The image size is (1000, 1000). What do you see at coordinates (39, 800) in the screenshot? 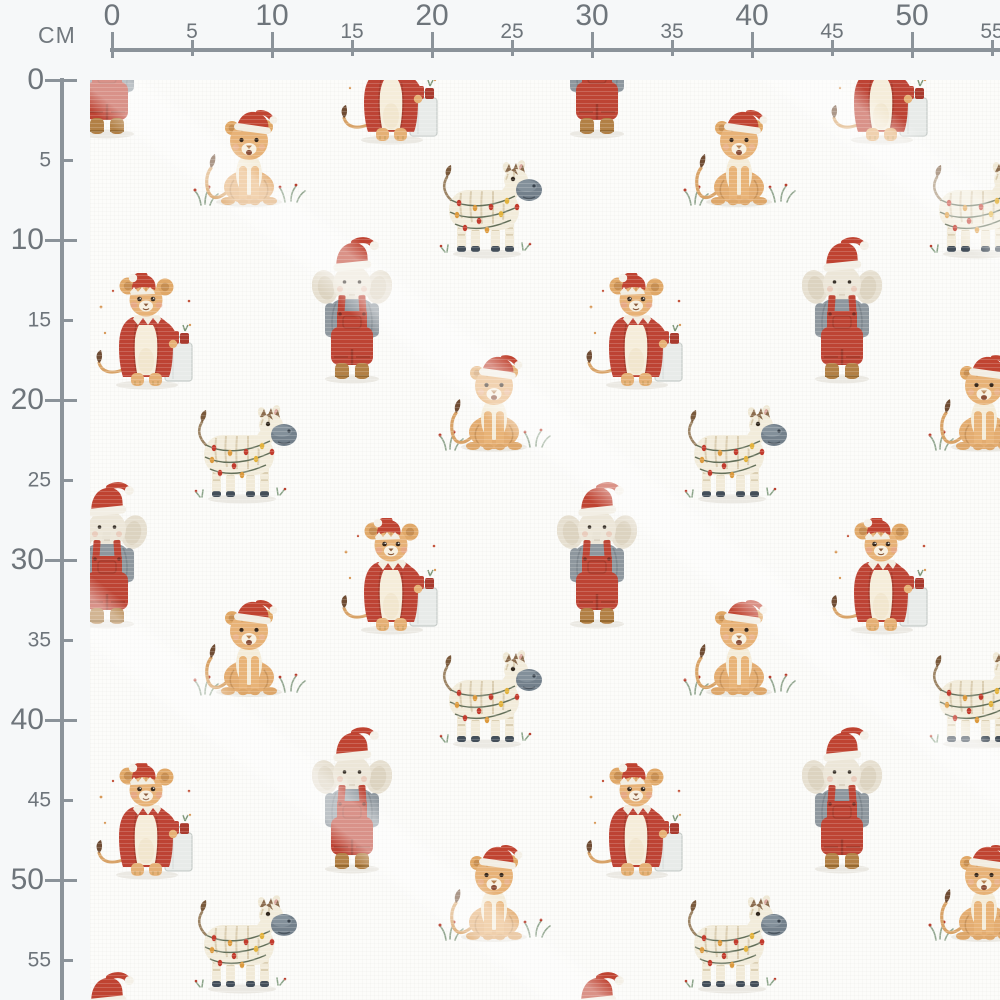
I see `vruler-label-45cm: 45` at bounding box center [39, 800].